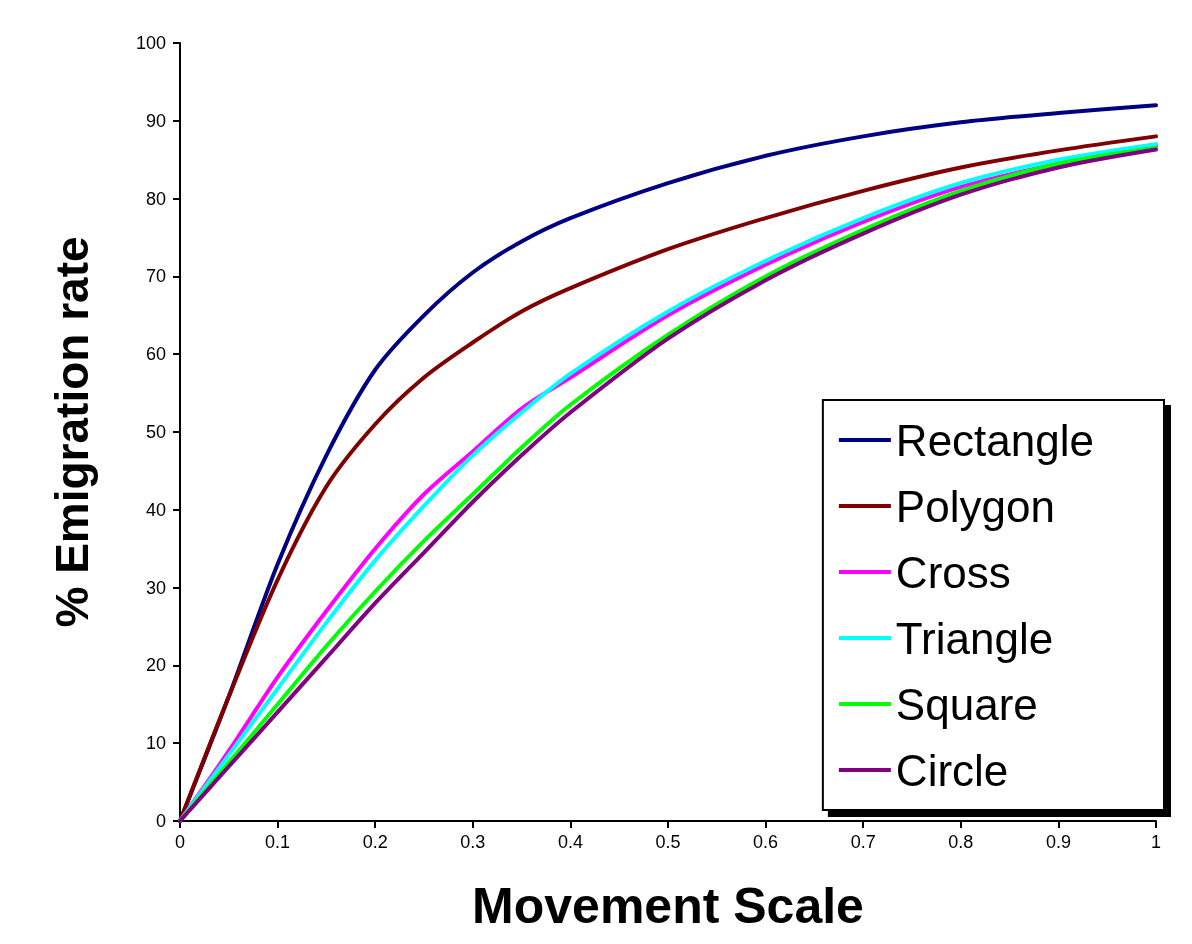  Describe the element at coordinates (150, 43) in the screenshot. I see `y-tick-label: 100` at that location.